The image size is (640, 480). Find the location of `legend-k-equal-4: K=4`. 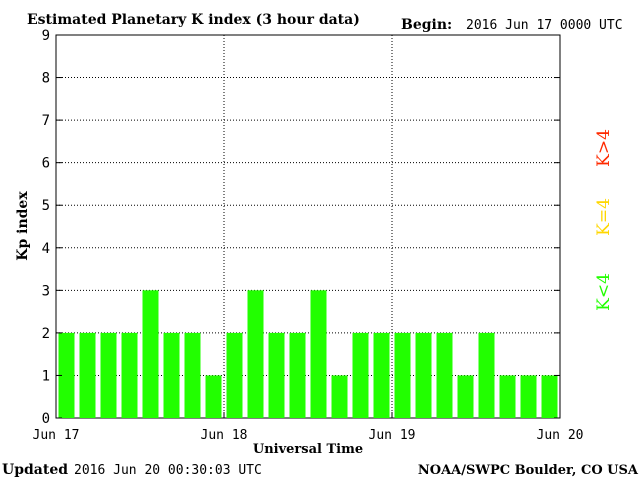

legend-k-equal-4: K=4 is located at coordinates (604, 217).